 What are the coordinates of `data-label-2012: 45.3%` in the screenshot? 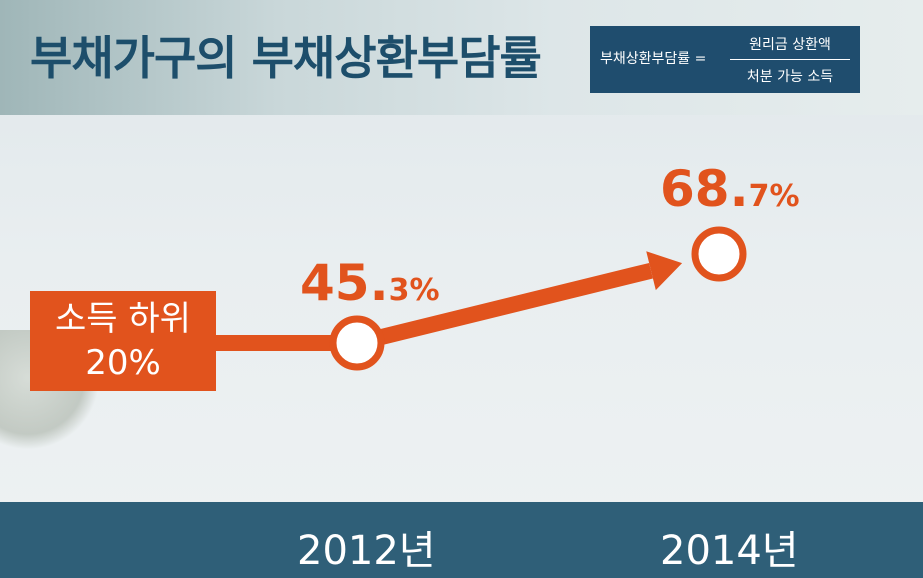 It's located at (370, 283).